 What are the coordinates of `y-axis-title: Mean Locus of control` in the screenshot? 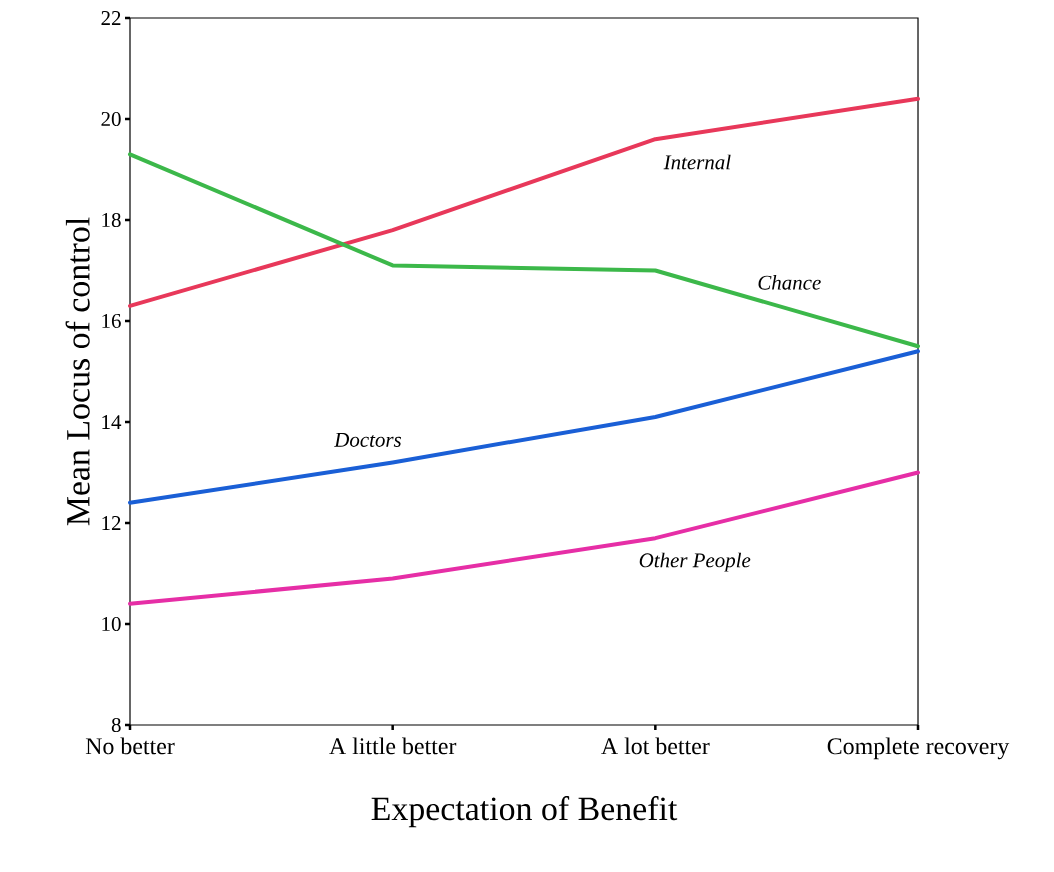 It's located at (77, 371).